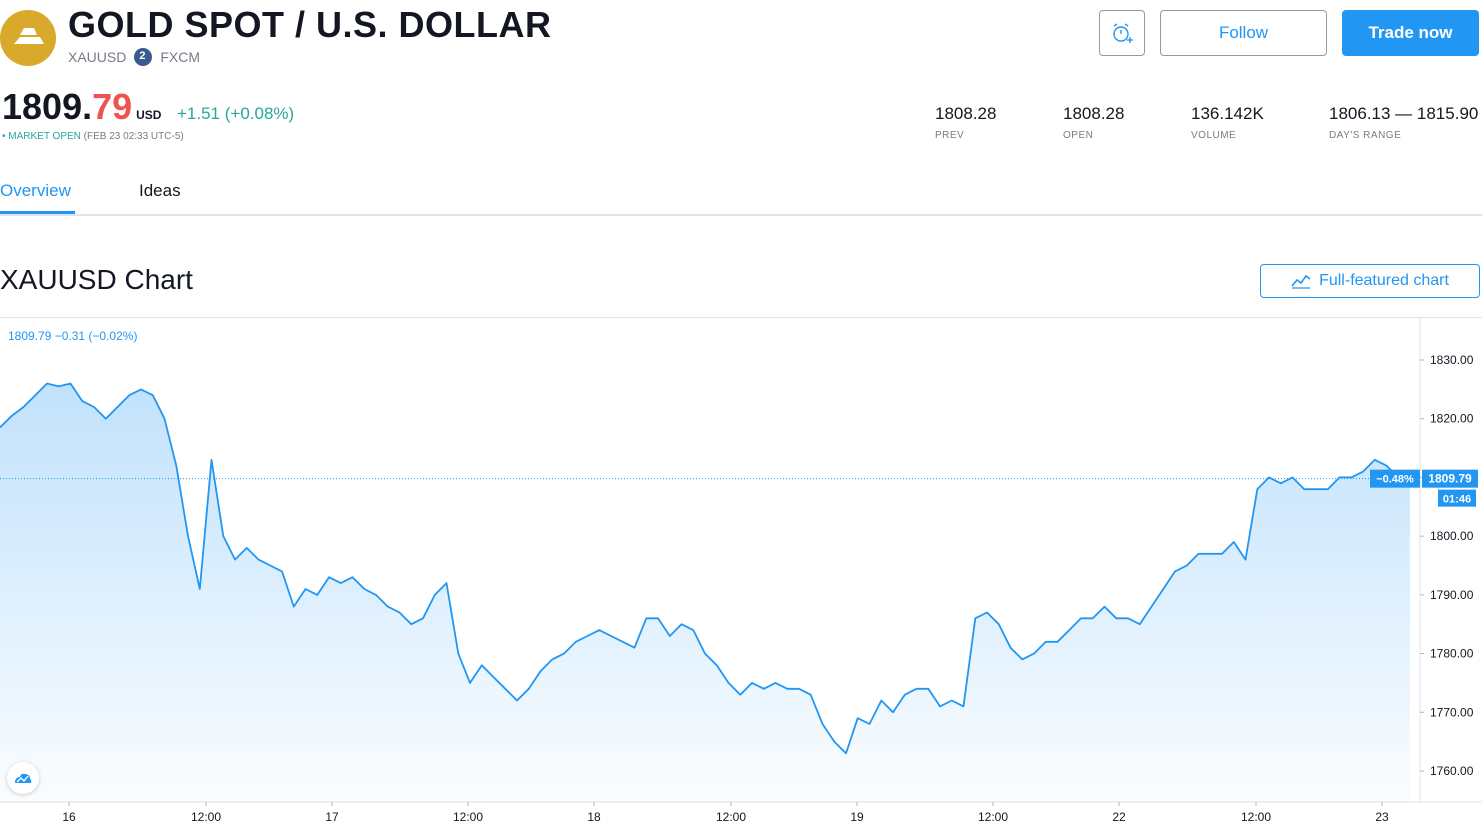  I want to click on stat-label: DAY'S RANGE, so click(1365, 135).